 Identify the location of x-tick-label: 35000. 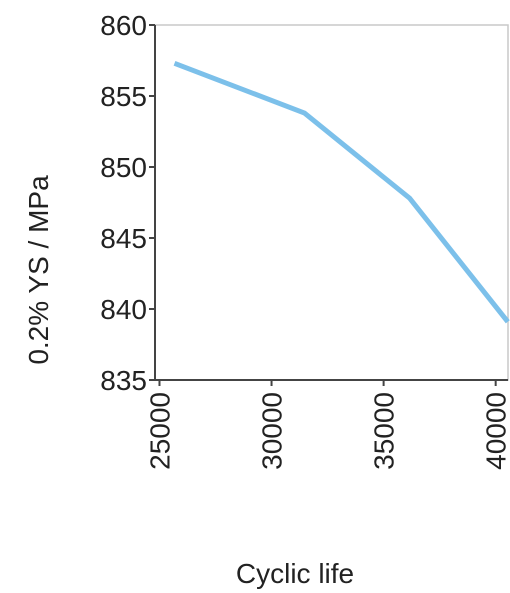
(384, 431).